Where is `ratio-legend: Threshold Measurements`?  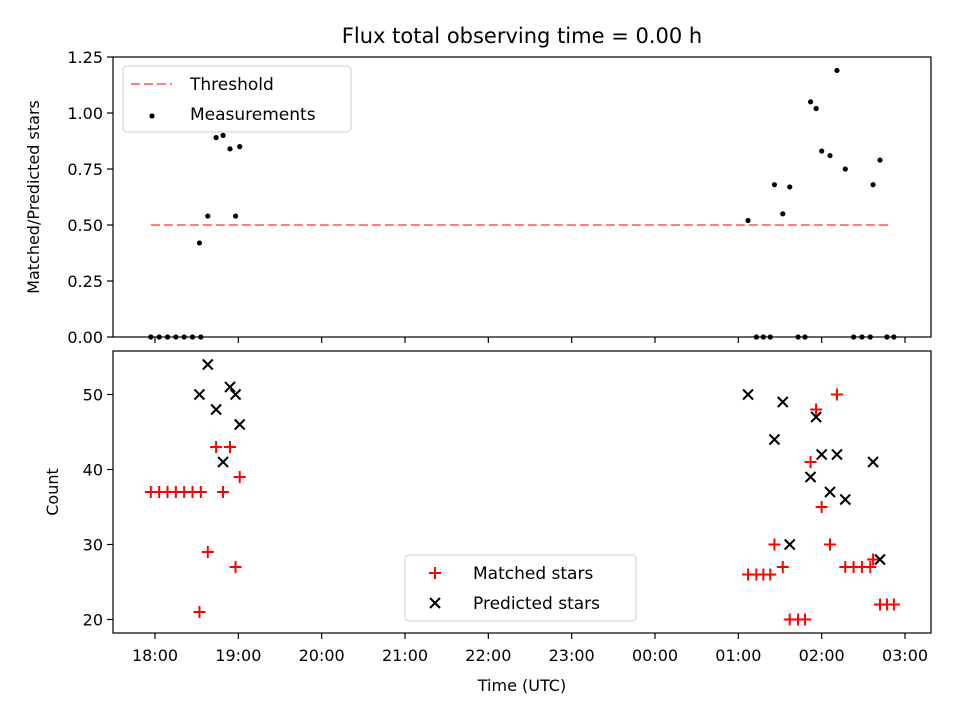
ratio-legend: Threshold Measurements is located at coordinates (237, 99).